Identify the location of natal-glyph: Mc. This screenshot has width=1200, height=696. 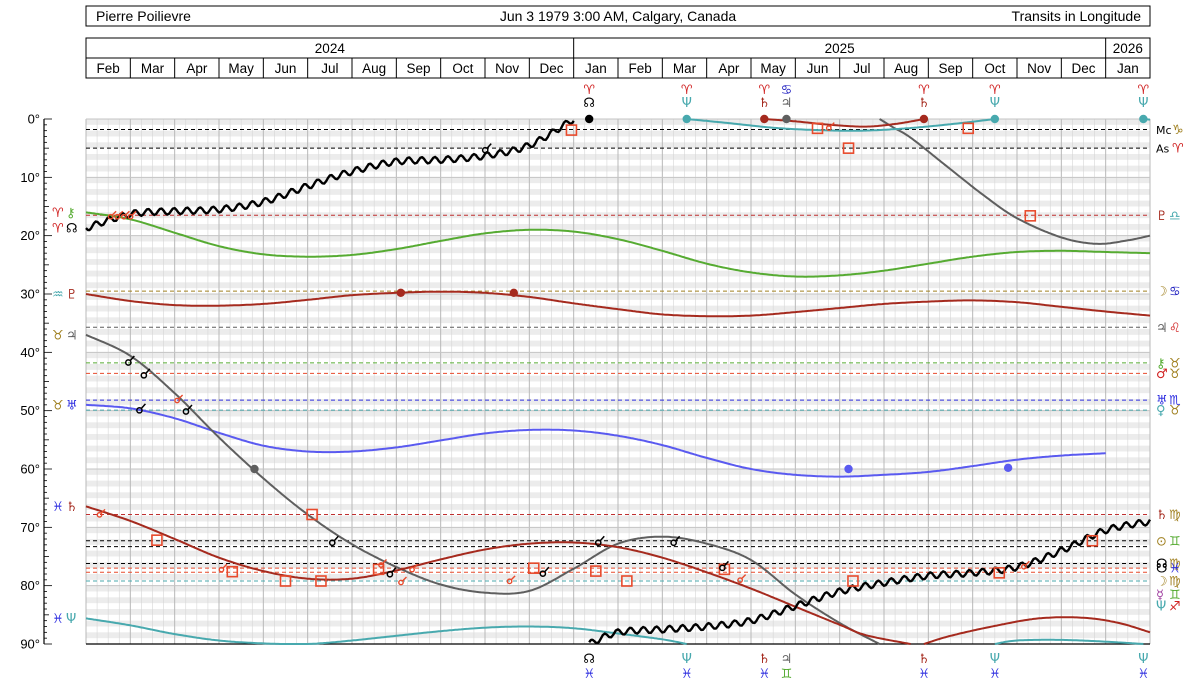
(1164, 130).